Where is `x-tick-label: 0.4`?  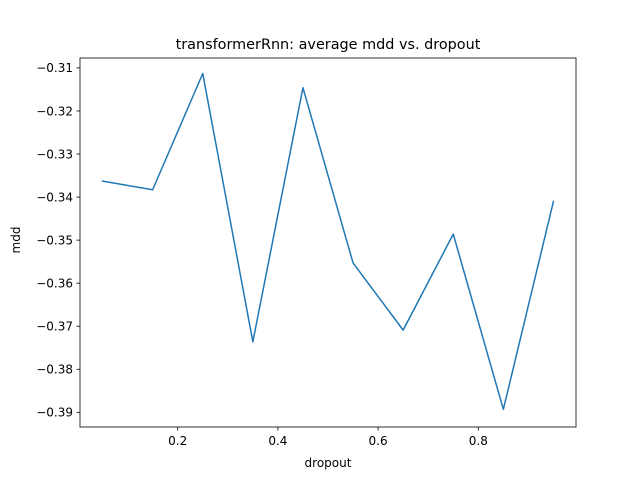 x-tick-label: 0.4 is located at coordinates (277, 441).